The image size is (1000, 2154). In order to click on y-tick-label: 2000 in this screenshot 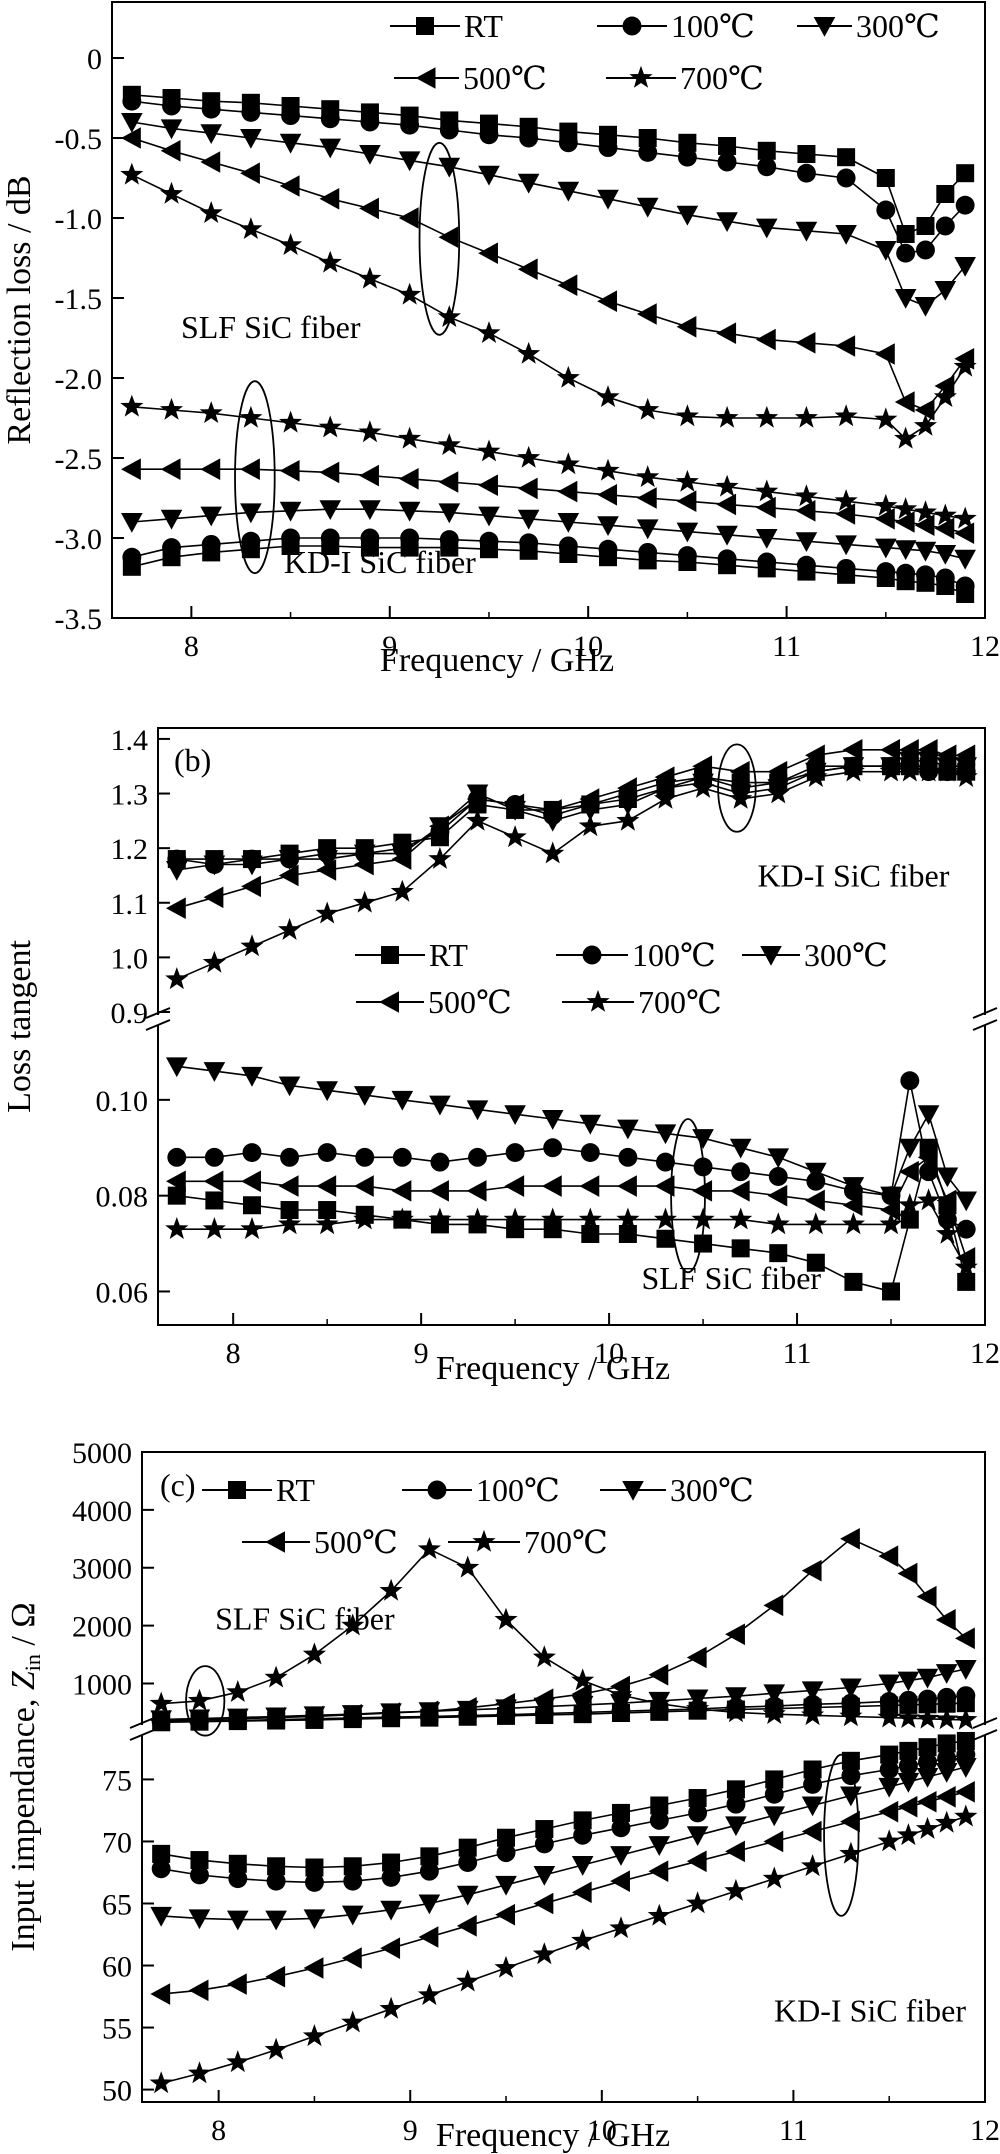, I will do `click(102, 1627)`.